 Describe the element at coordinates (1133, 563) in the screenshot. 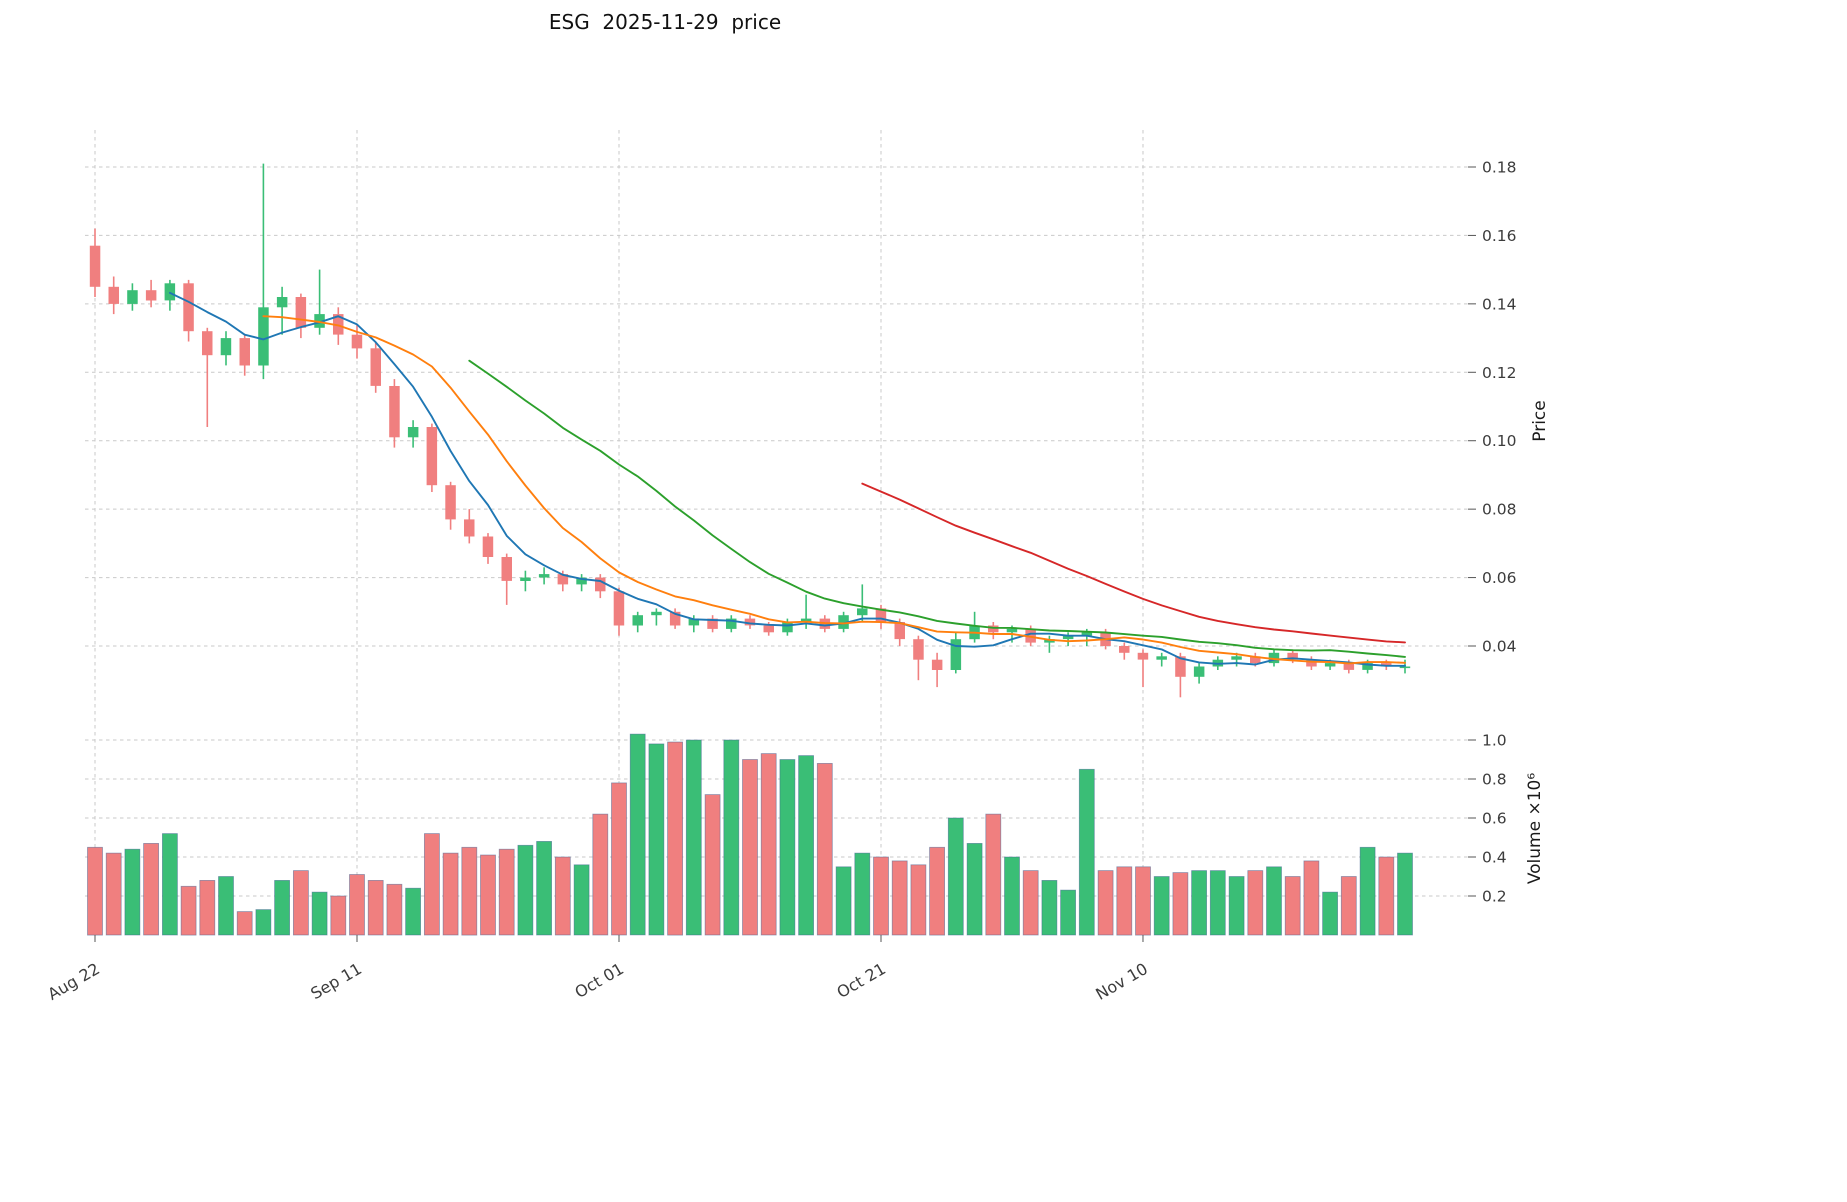

I see `ma-line-mav42` at that location.